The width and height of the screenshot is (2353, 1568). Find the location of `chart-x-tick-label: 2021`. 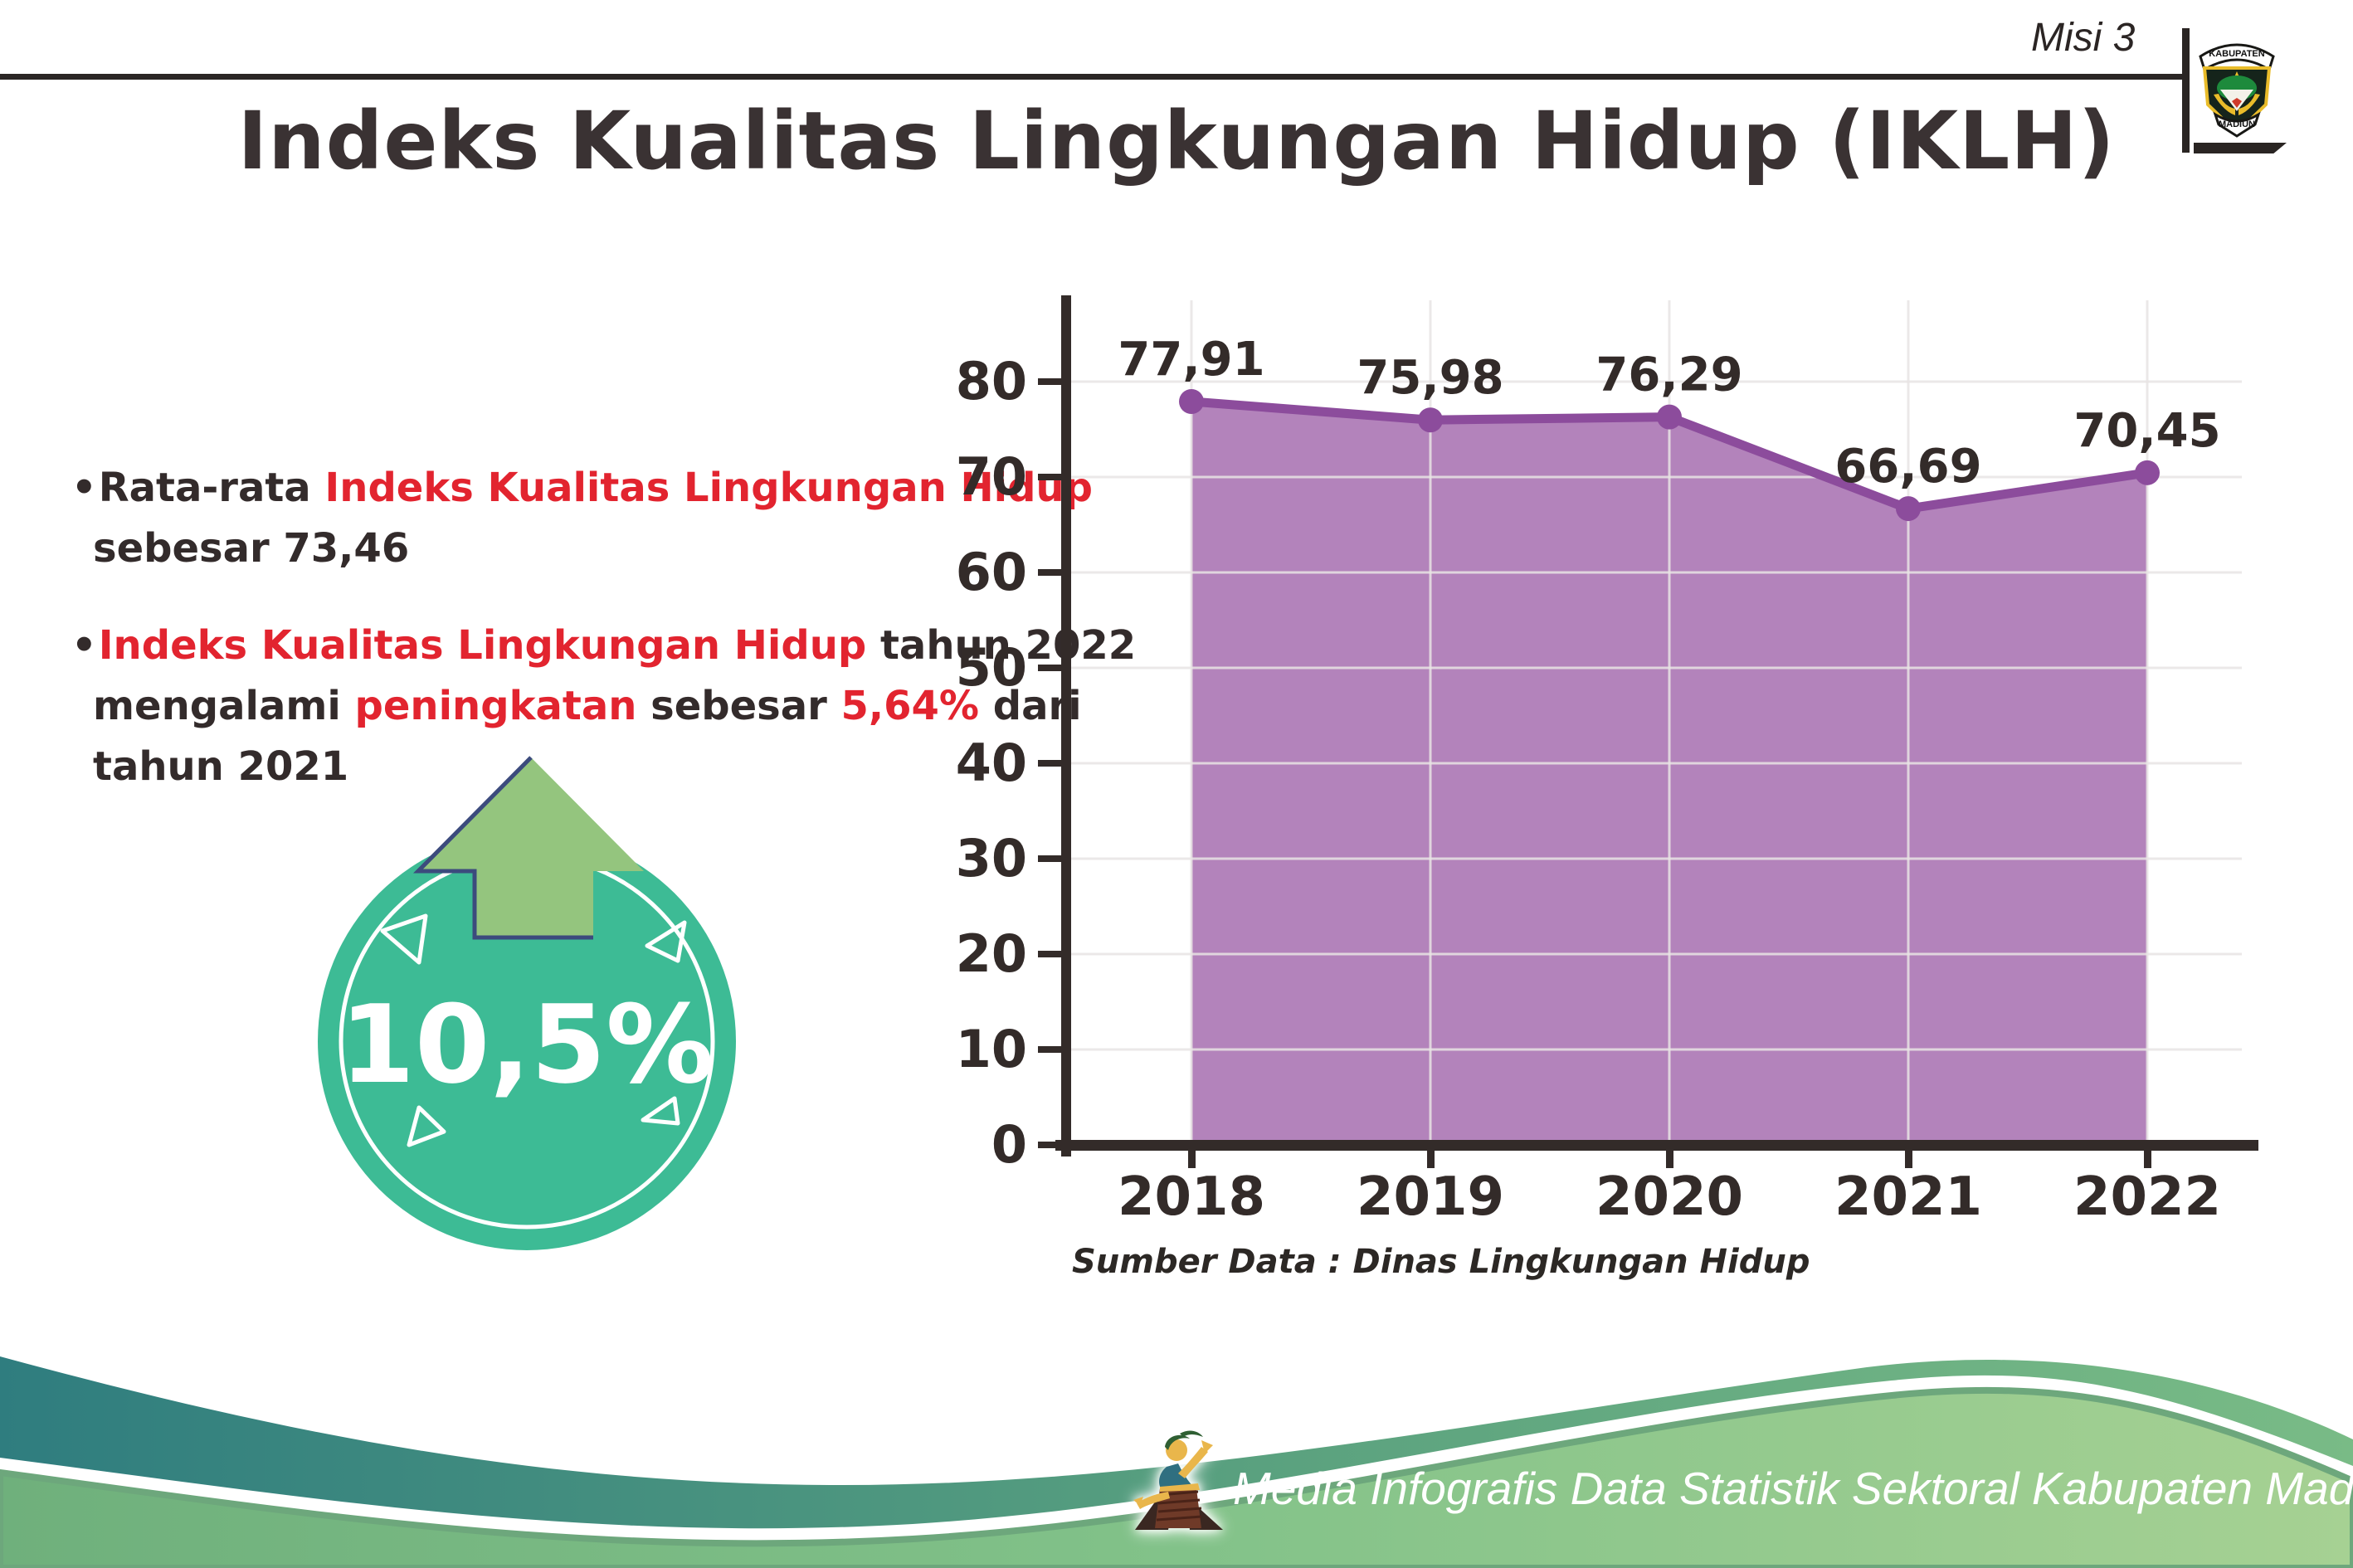

chart-x-tick-label: 2021 is located at coordinates (1908, 1197).